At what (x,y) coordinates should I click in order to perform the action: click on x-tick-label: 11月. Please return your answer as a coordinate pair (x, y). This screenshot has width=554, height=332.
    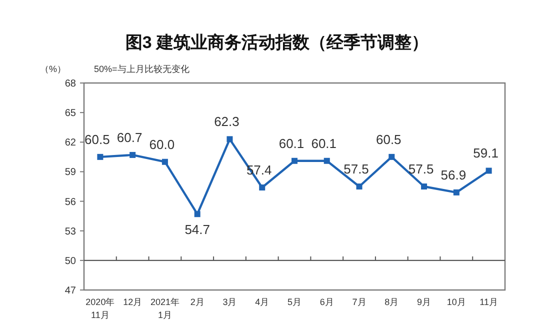
    Looking at the image, I should click on (489, 302).